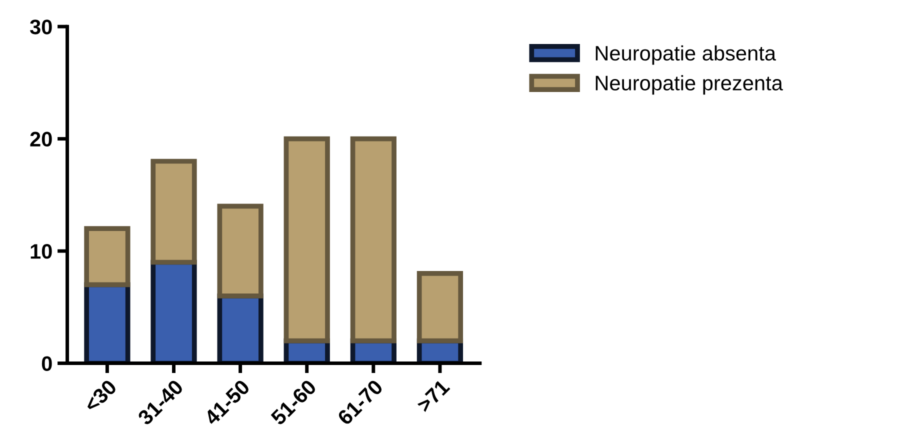 The height and width of the screenshot is (443, 897). What do you see at coordinates (433, 395) in the screenshot?
I see `x-tick-label: >71` at bounding box center [433, 395].